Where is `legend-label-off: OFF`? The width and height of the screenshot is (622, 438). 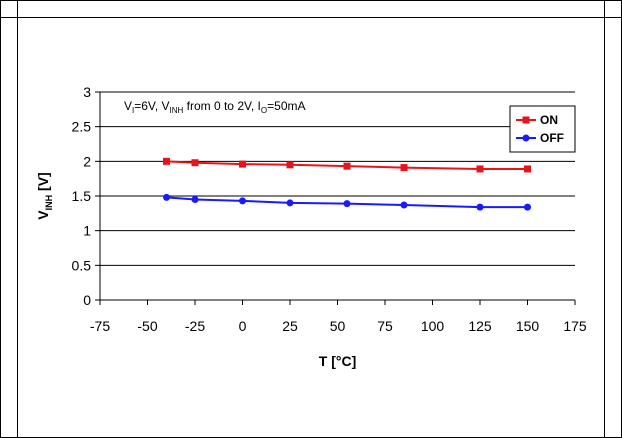 legend-label-off: OFF is located at coordinates (552, 138).